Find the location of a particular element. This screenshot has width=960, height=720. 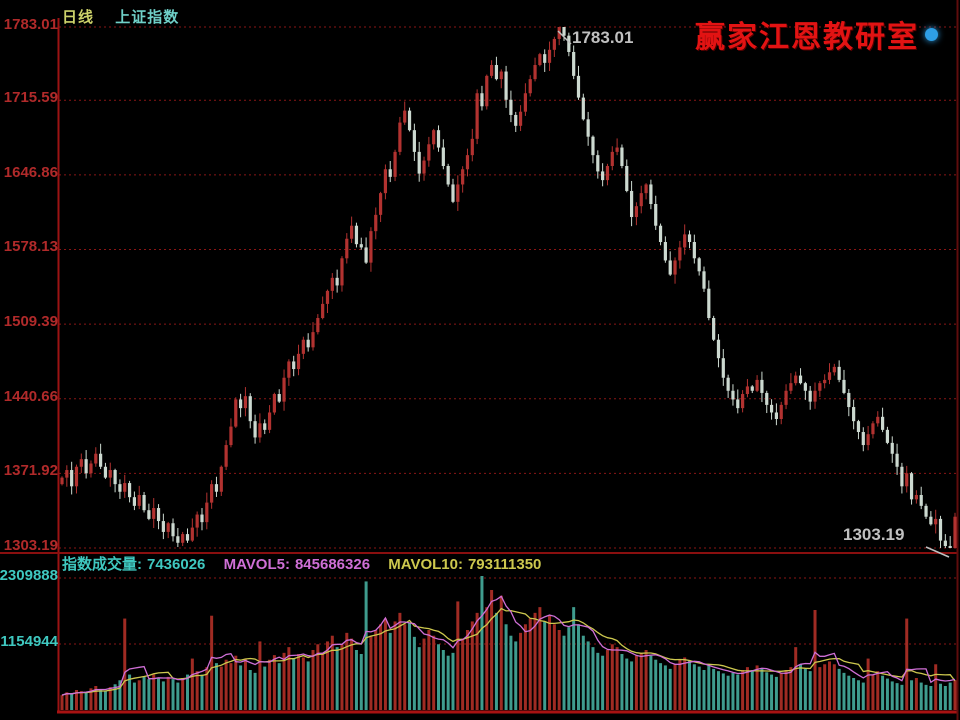

price-axis-label: 1303.19 is located at coordinates (30, 545).